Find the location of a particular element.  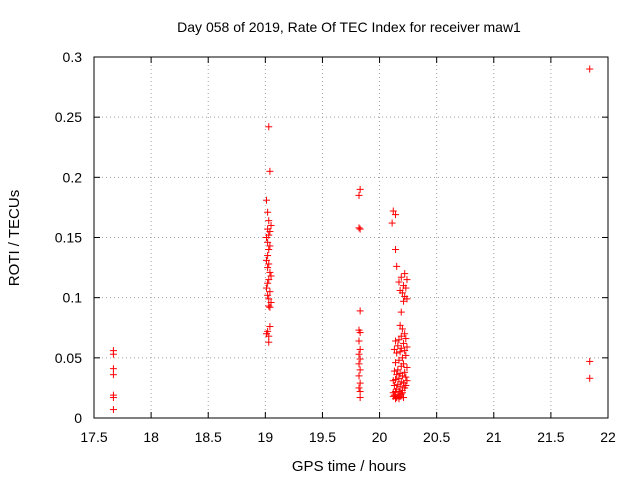

x-tick-label: 22 is located at coordinates (608, 437).